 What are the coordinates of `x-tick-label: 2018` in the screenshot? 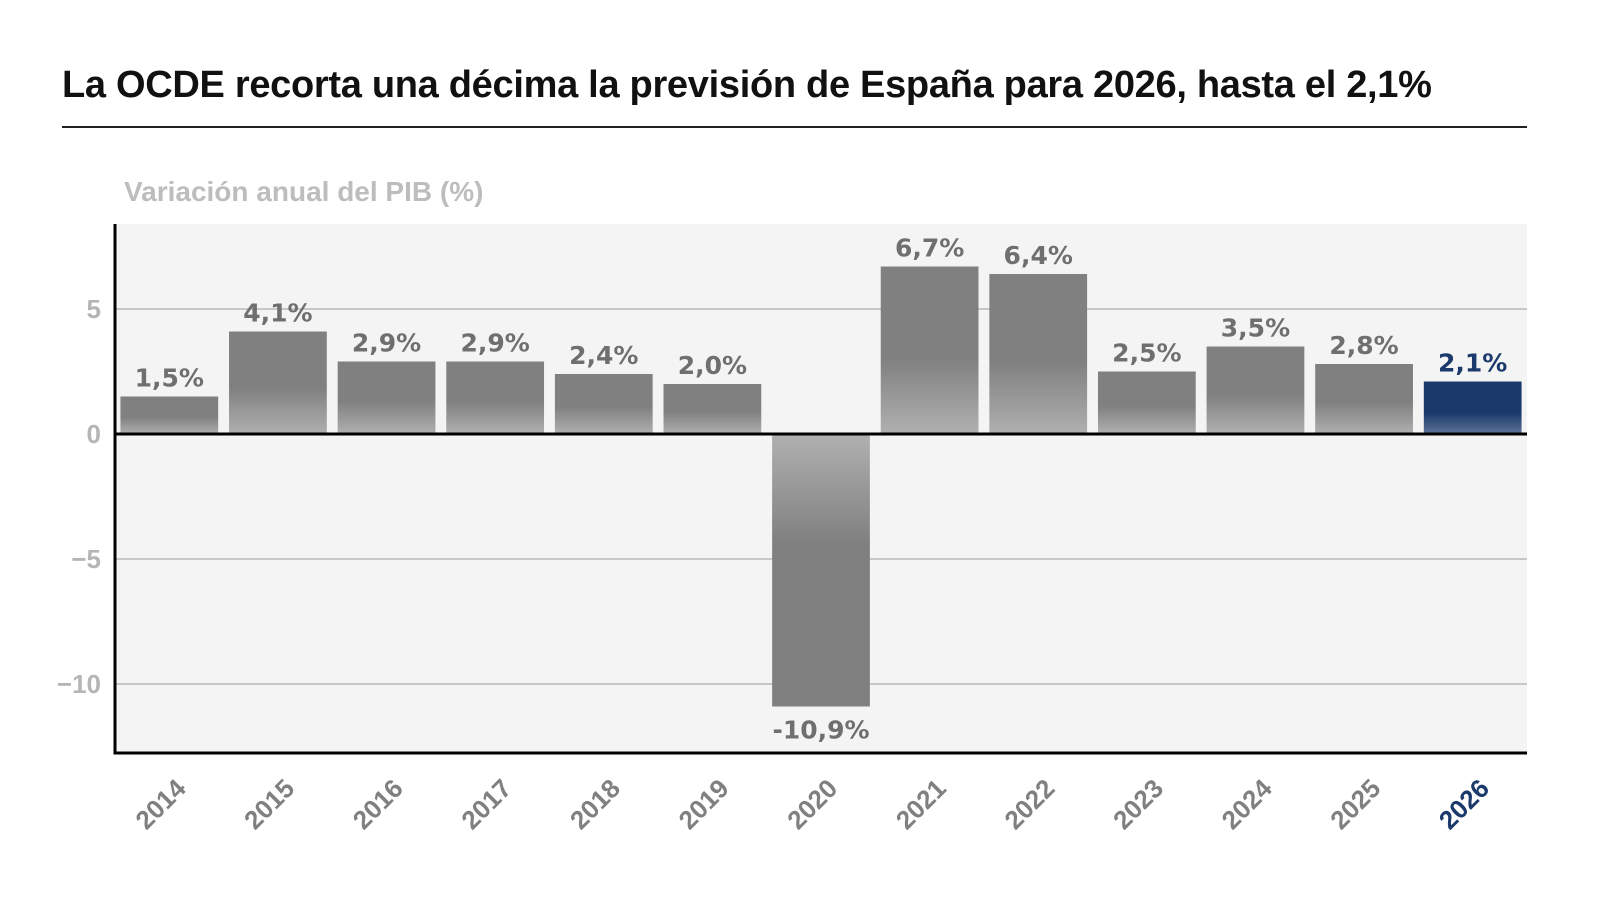 It's located at (595, 804).